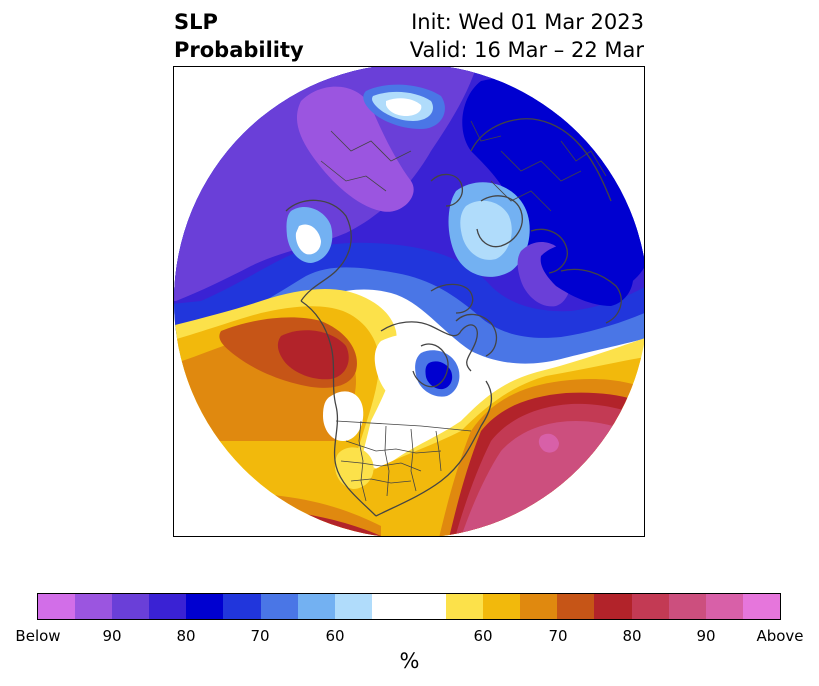 Image resolution: width=819 pixels, height=686 pixels. I want to click on colorbar, so click(409, 606).